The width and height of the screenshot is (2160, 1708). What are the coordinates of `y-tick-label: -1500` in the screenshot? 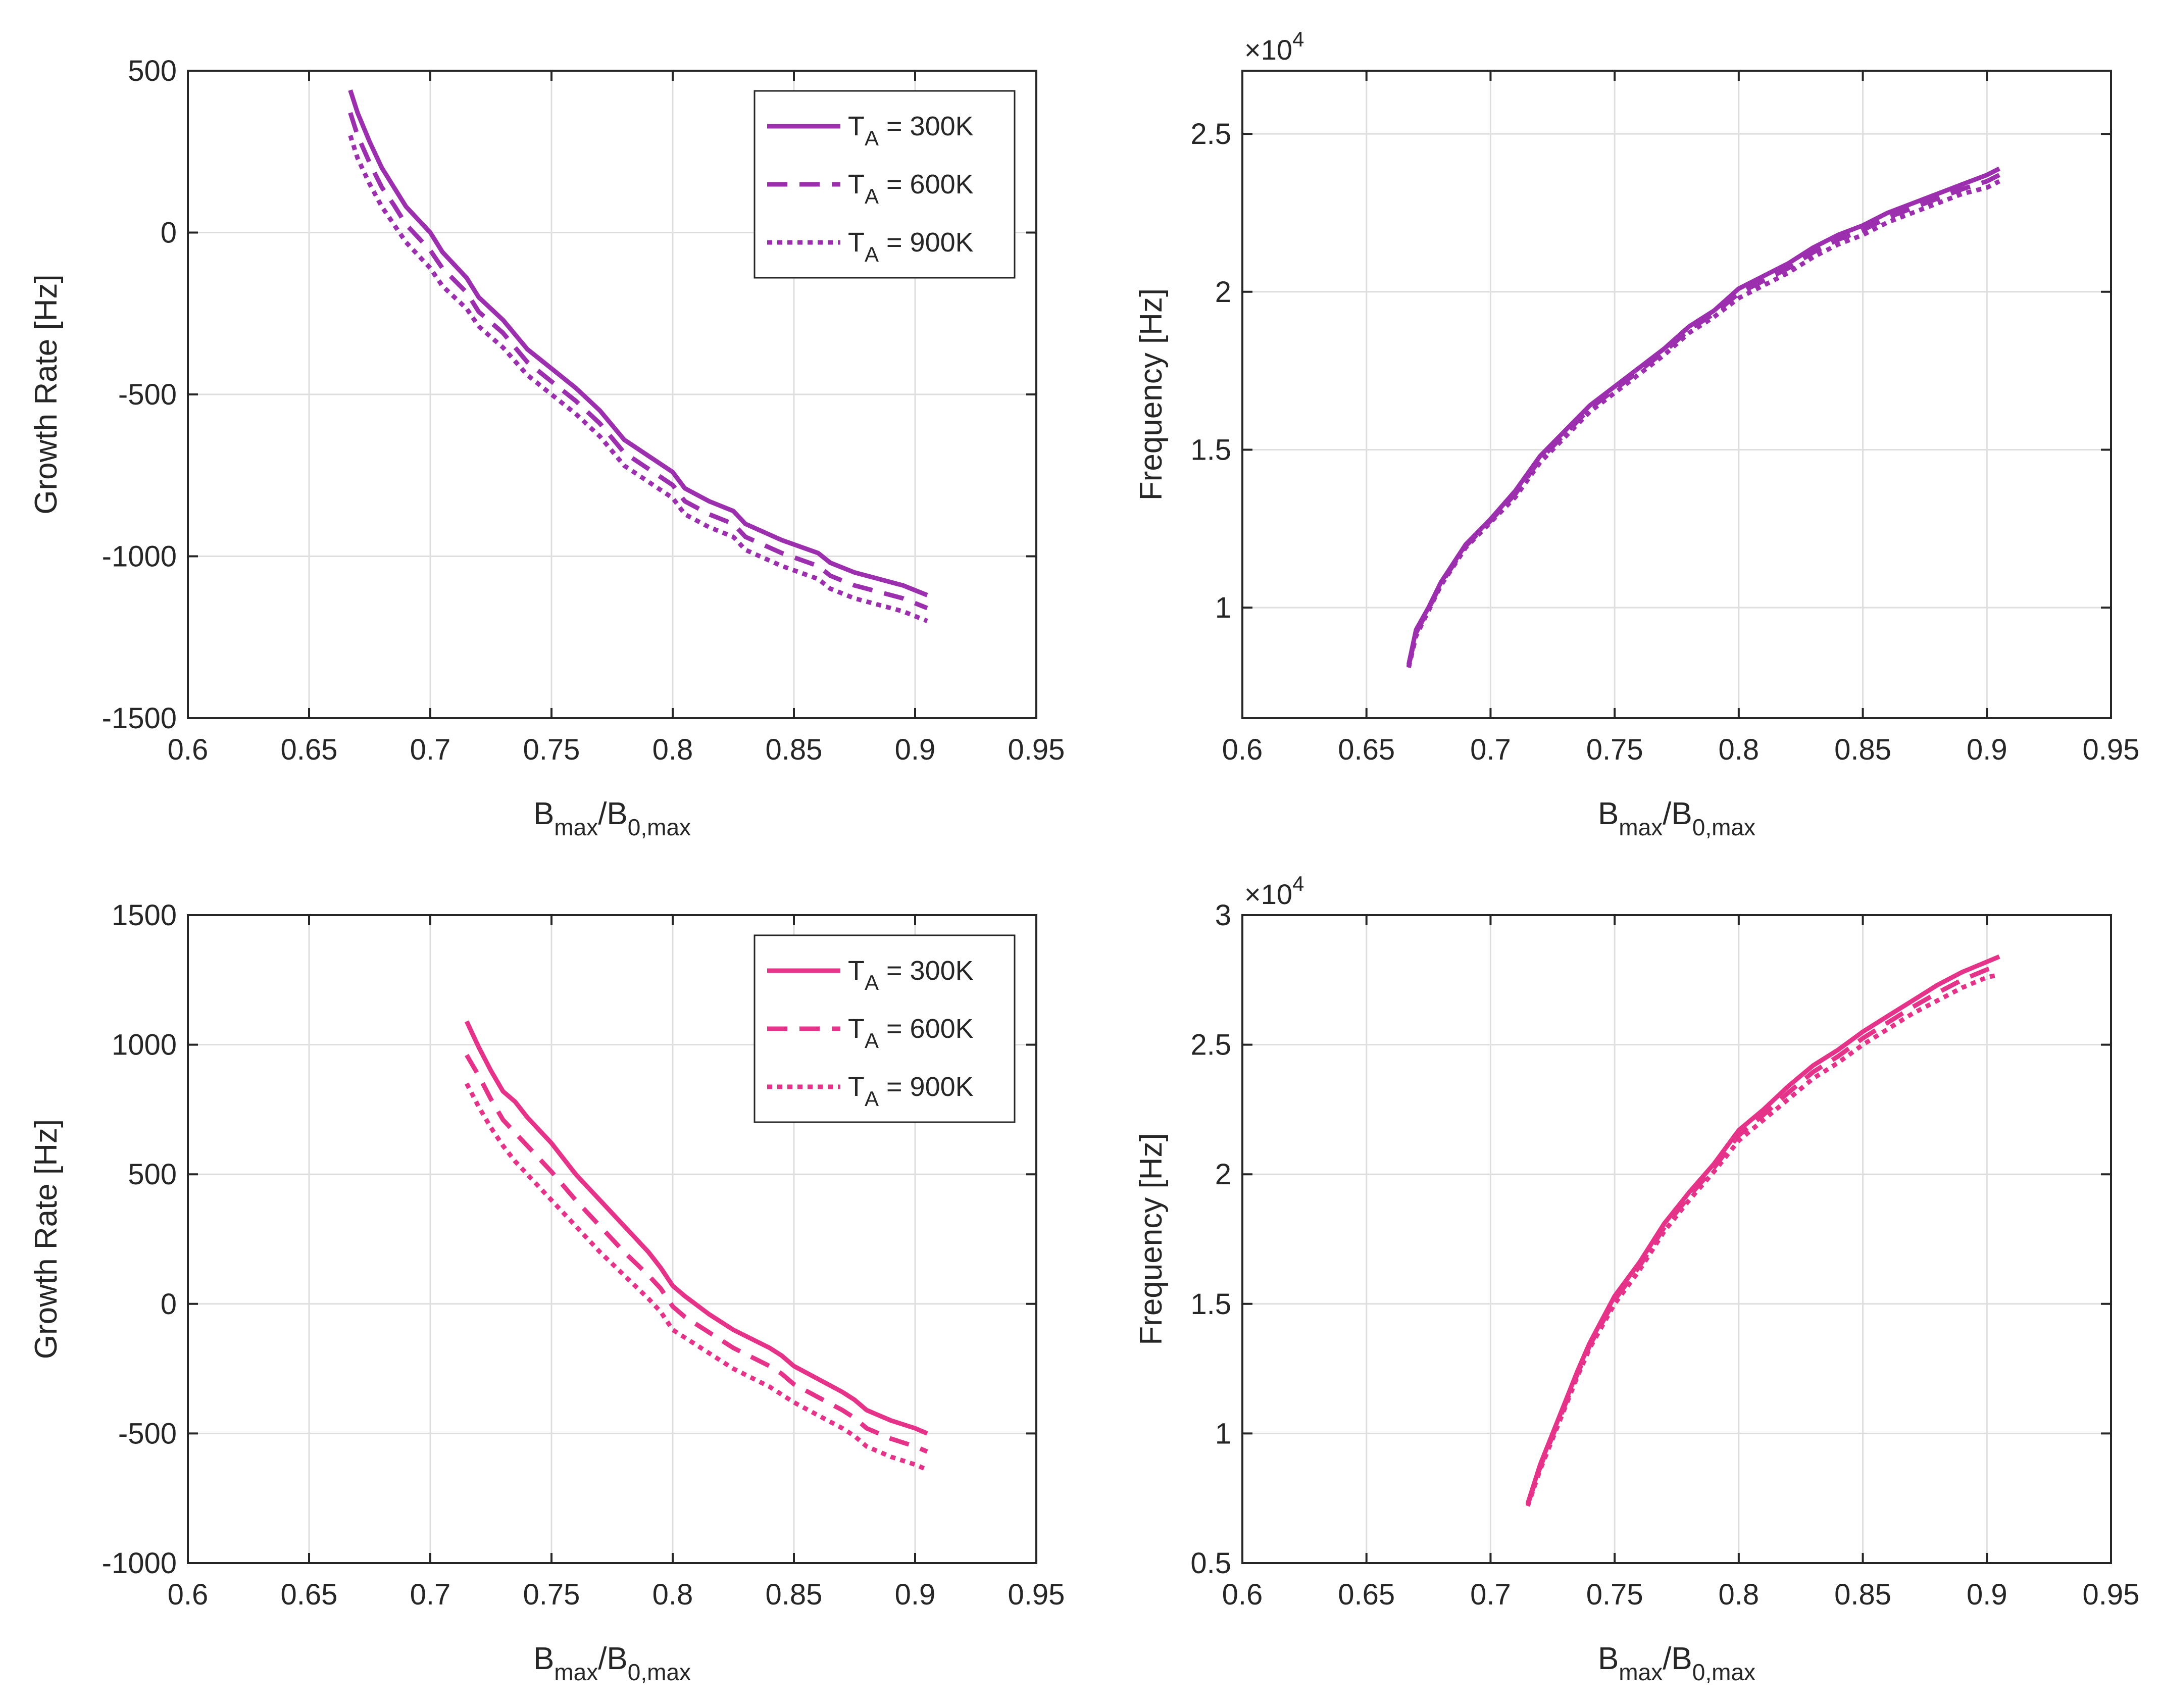 It's located at (139, 719).